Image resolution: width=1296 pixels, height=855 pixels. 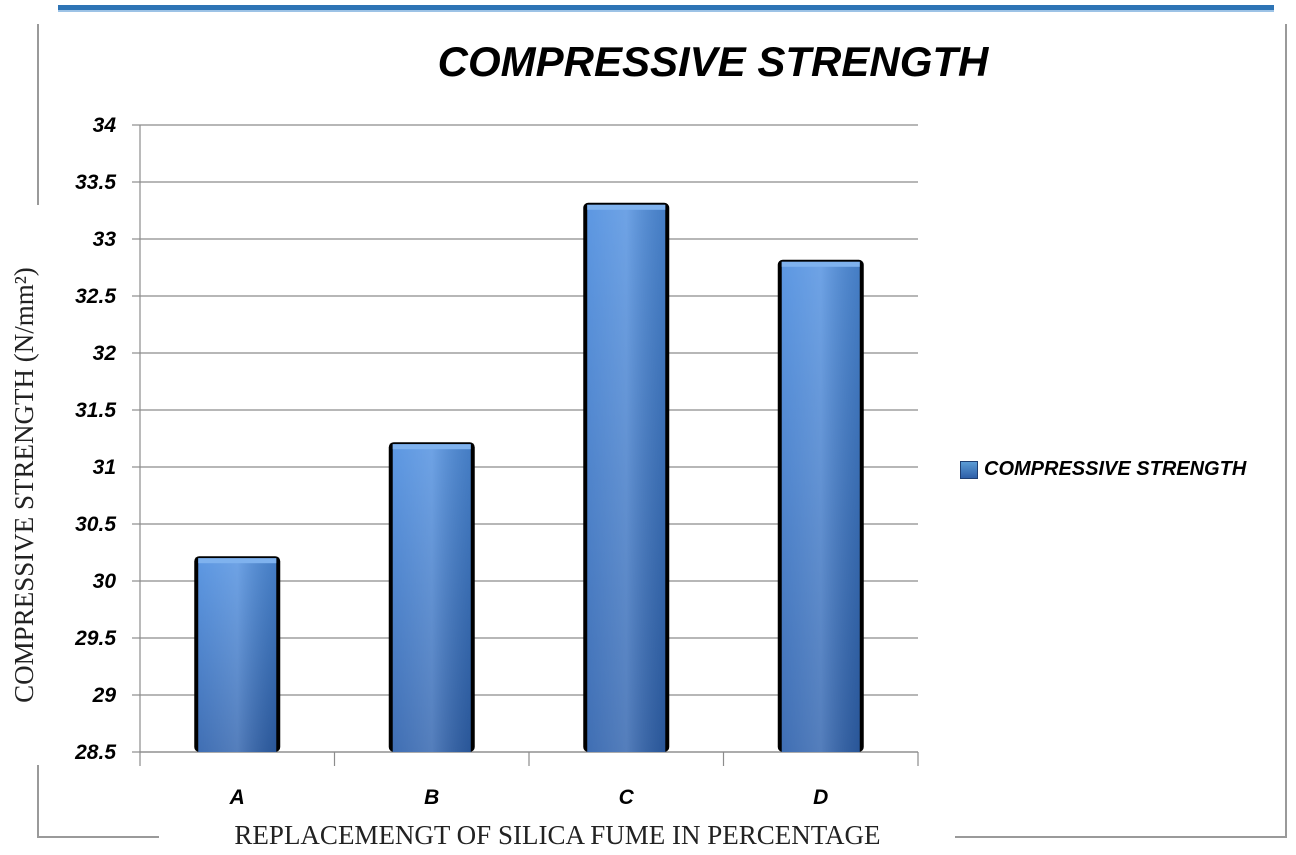 What do you see at coordinates (95, 182) in the screenshot?
I see `y-tick-label: 33.5` at bounding box center [95, 182].